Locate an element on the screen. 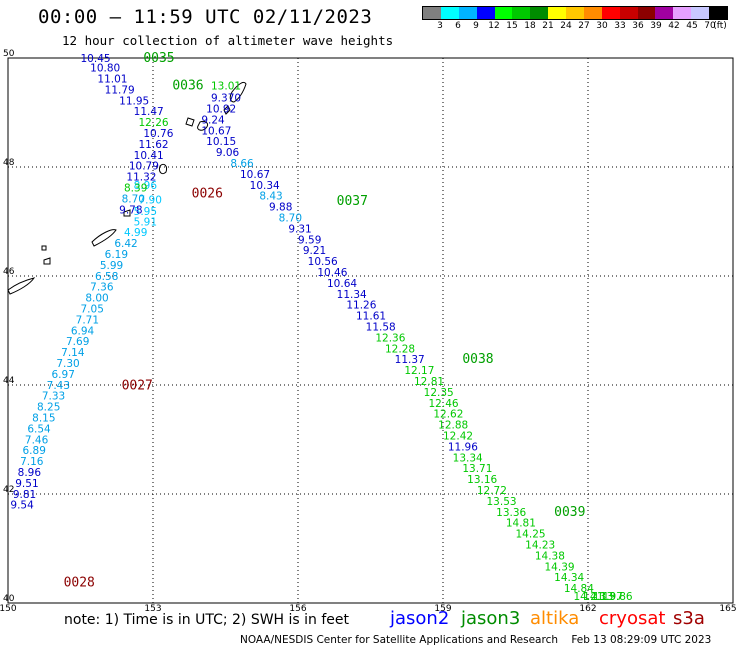  wave-height-value: 6.97 is located at coordinates (63, 375).